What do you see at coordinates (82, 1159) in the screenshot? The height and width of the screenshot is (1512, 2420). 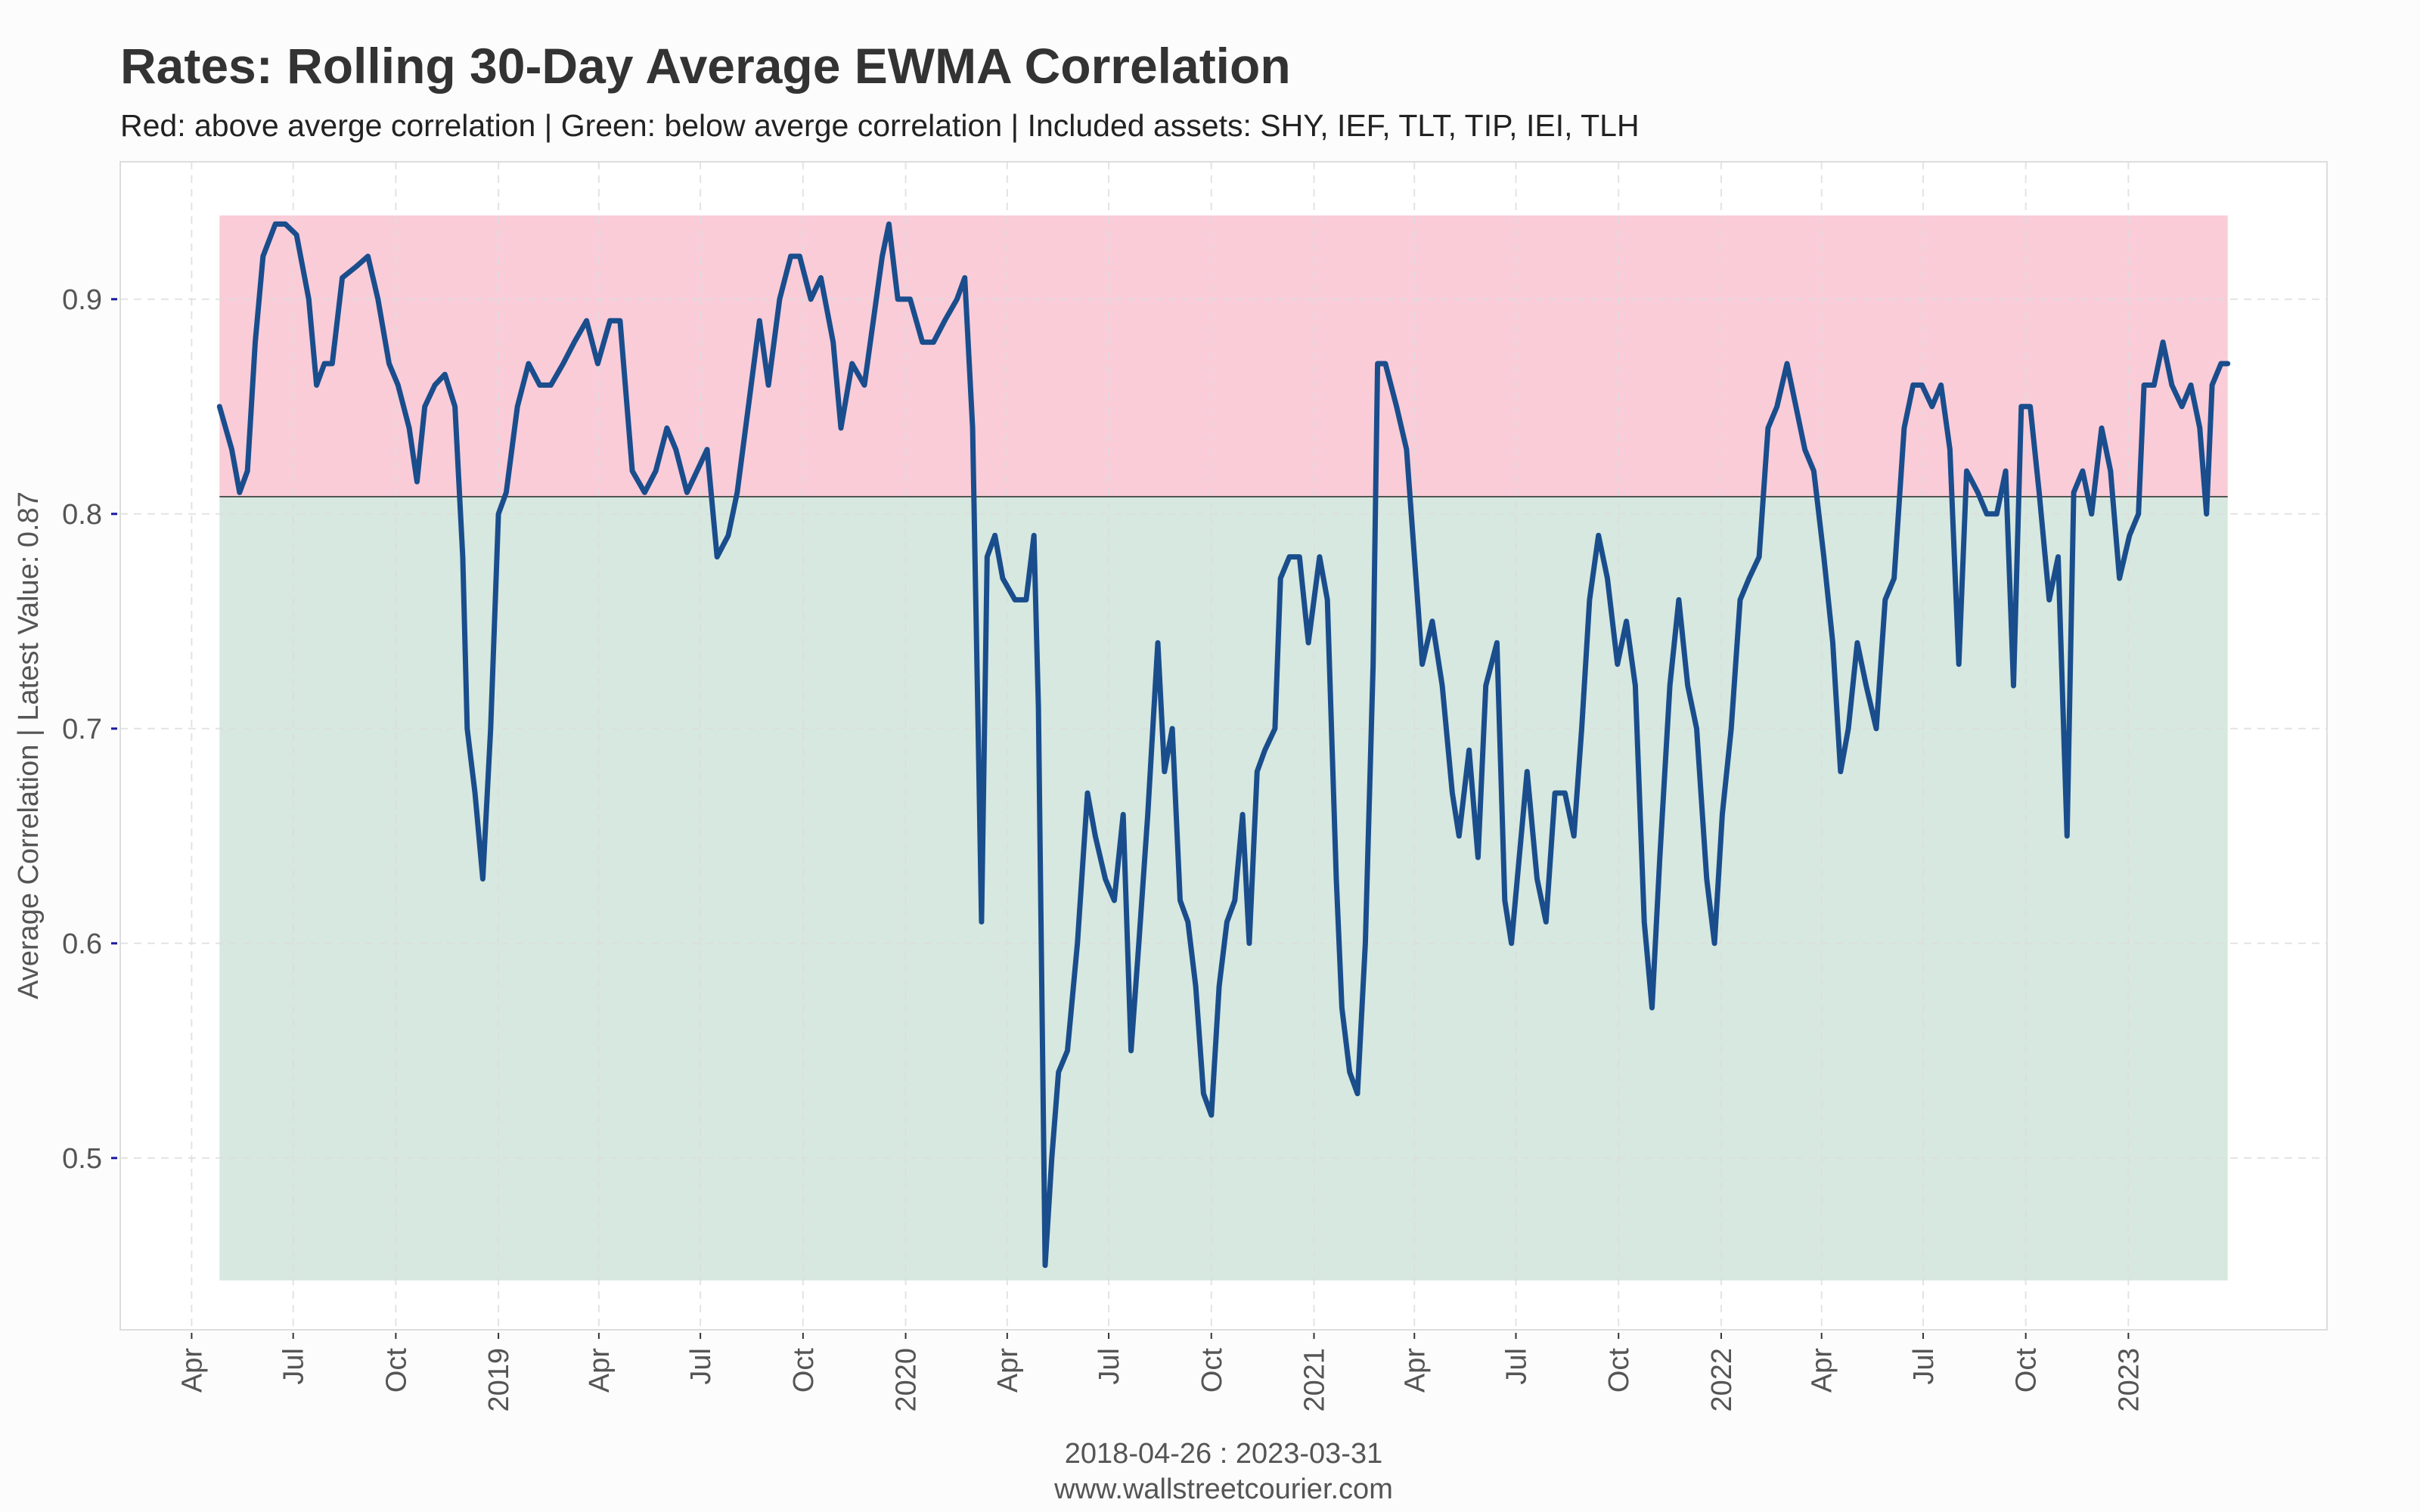 I see `y-tick-label: 0.5` at bounding box center [82, 1159].